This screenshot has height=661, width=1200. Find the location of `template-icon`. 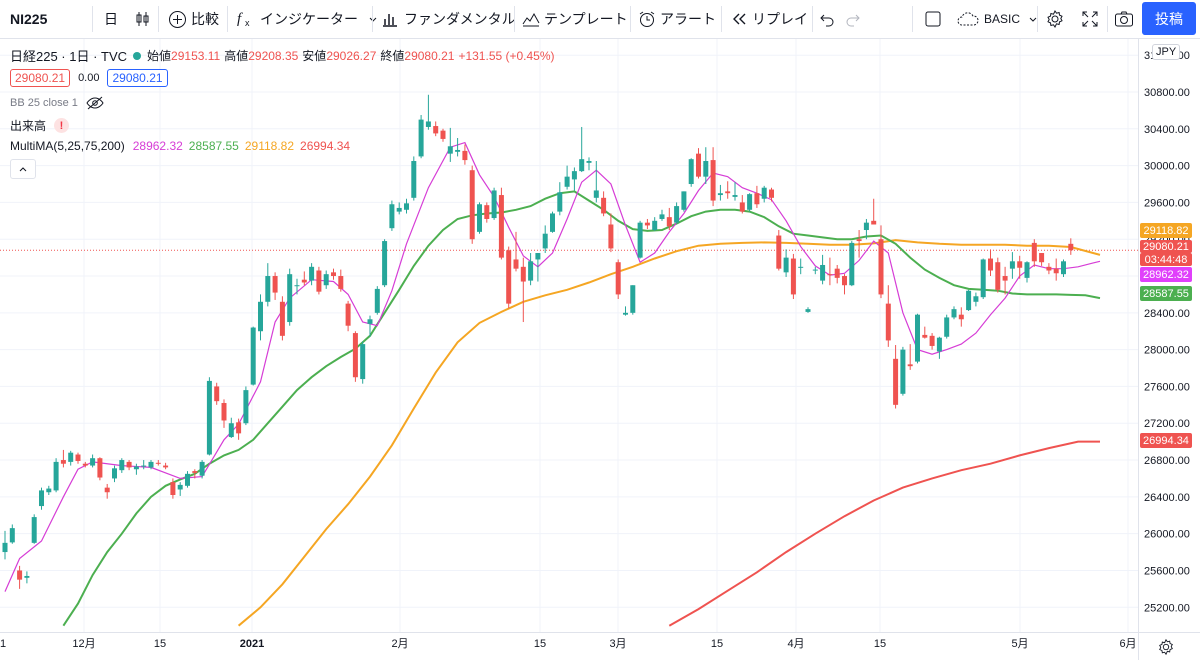

template-icon is located at coordinates (531, 19).